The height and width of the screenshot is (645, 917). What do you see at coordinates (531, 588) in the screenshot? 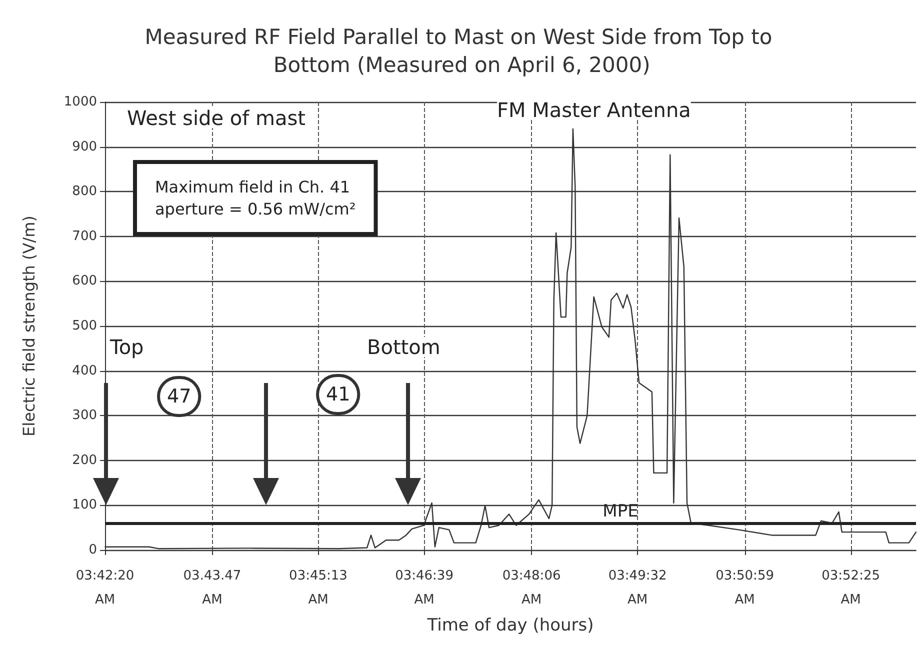
I see `x-tick-label: 03:48:06 AM` at bounding box center [531, 588].